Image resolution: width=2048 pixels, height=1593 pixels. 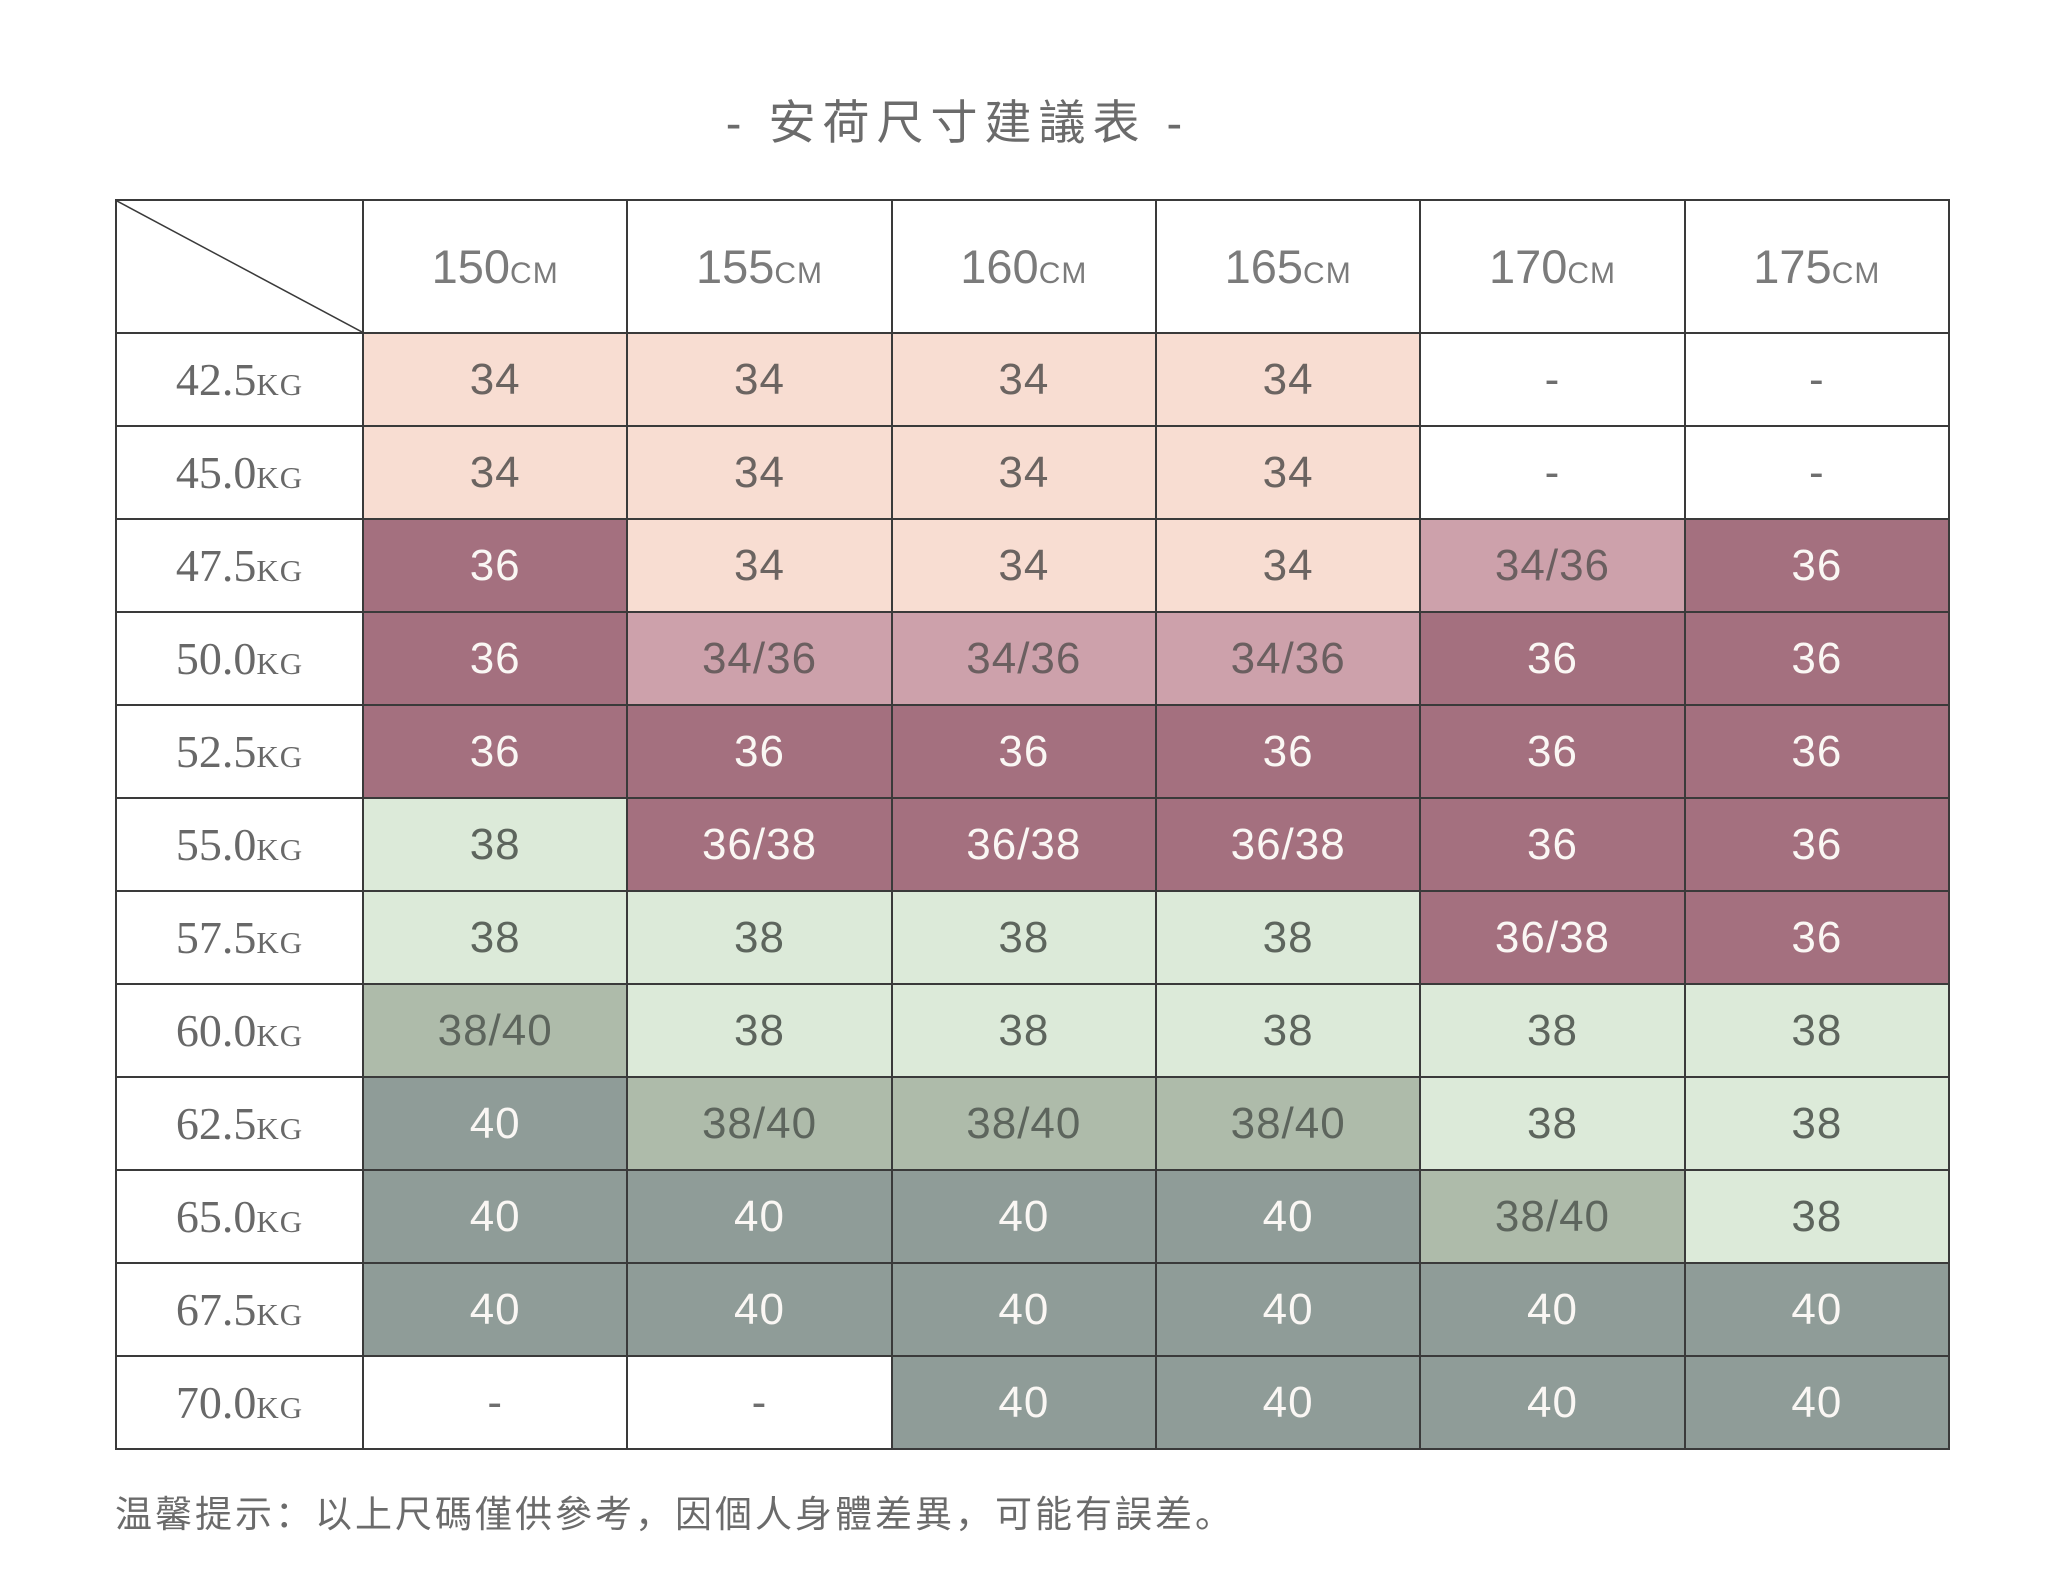 I want to click on row-header-62.5kg: 62.5KG, so click(x=239, y=1123).